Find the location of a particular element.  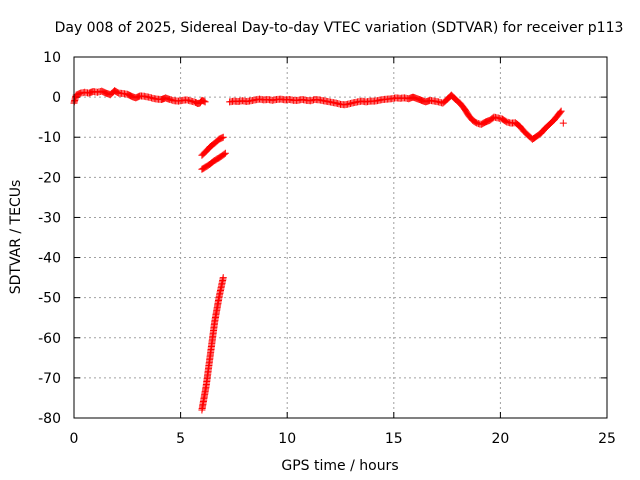

y-tick-label: -30 is located at coordinates (49, 218).